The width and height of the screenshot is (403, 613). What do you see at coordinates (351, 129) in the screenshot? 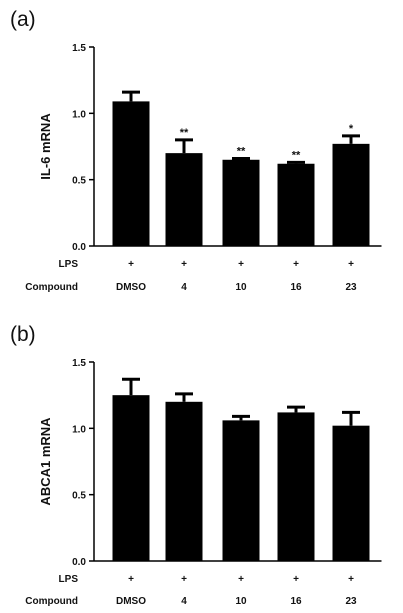
I see `significance-marker: *` at bounding box center [351, 129].